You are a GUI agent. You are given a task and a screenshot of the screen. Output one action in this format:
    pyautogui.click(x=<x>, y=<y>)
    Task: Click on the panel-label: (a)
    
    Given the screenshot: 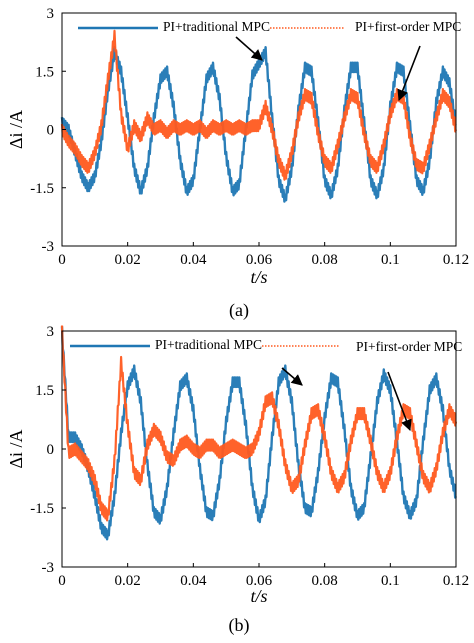 What is the action you would take?
    pyautogui.click(x=239, y=310)
    